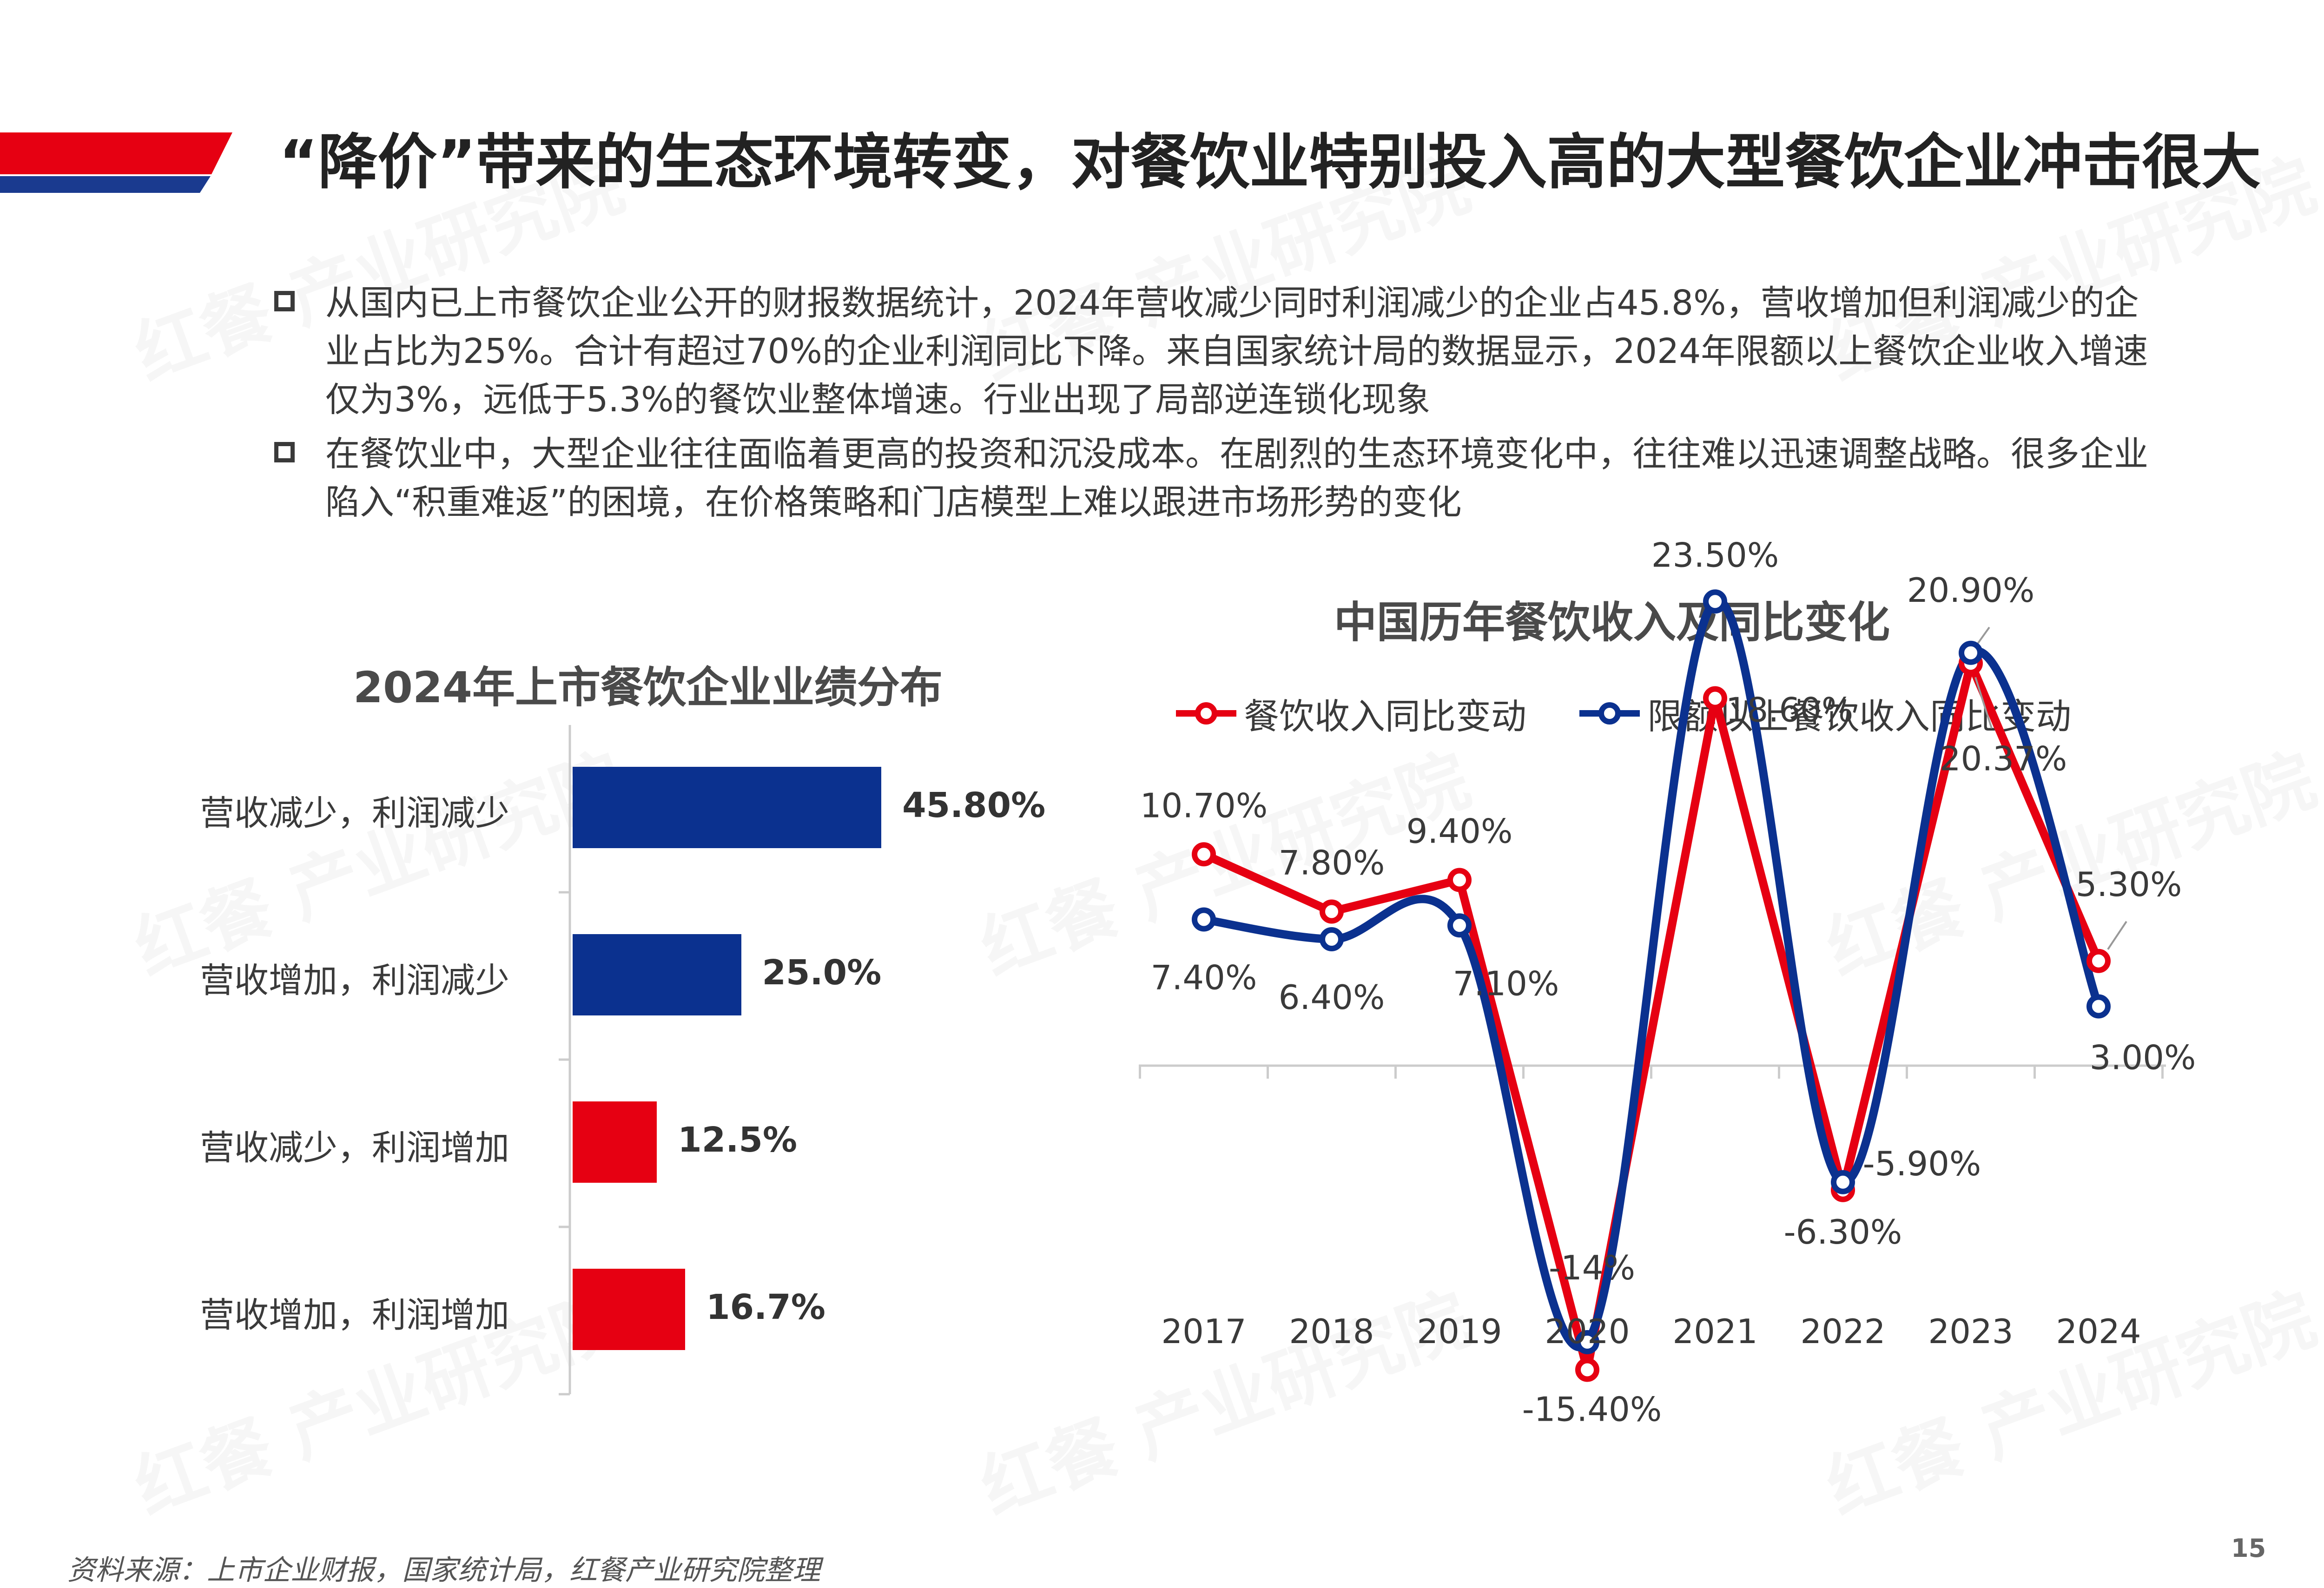 The image size is (2324, 1588). What do you see at coordinates (765, 1307) in the screenshot?
I see `bar-value-label: 16.7%` at bounding box center [765, 1307].